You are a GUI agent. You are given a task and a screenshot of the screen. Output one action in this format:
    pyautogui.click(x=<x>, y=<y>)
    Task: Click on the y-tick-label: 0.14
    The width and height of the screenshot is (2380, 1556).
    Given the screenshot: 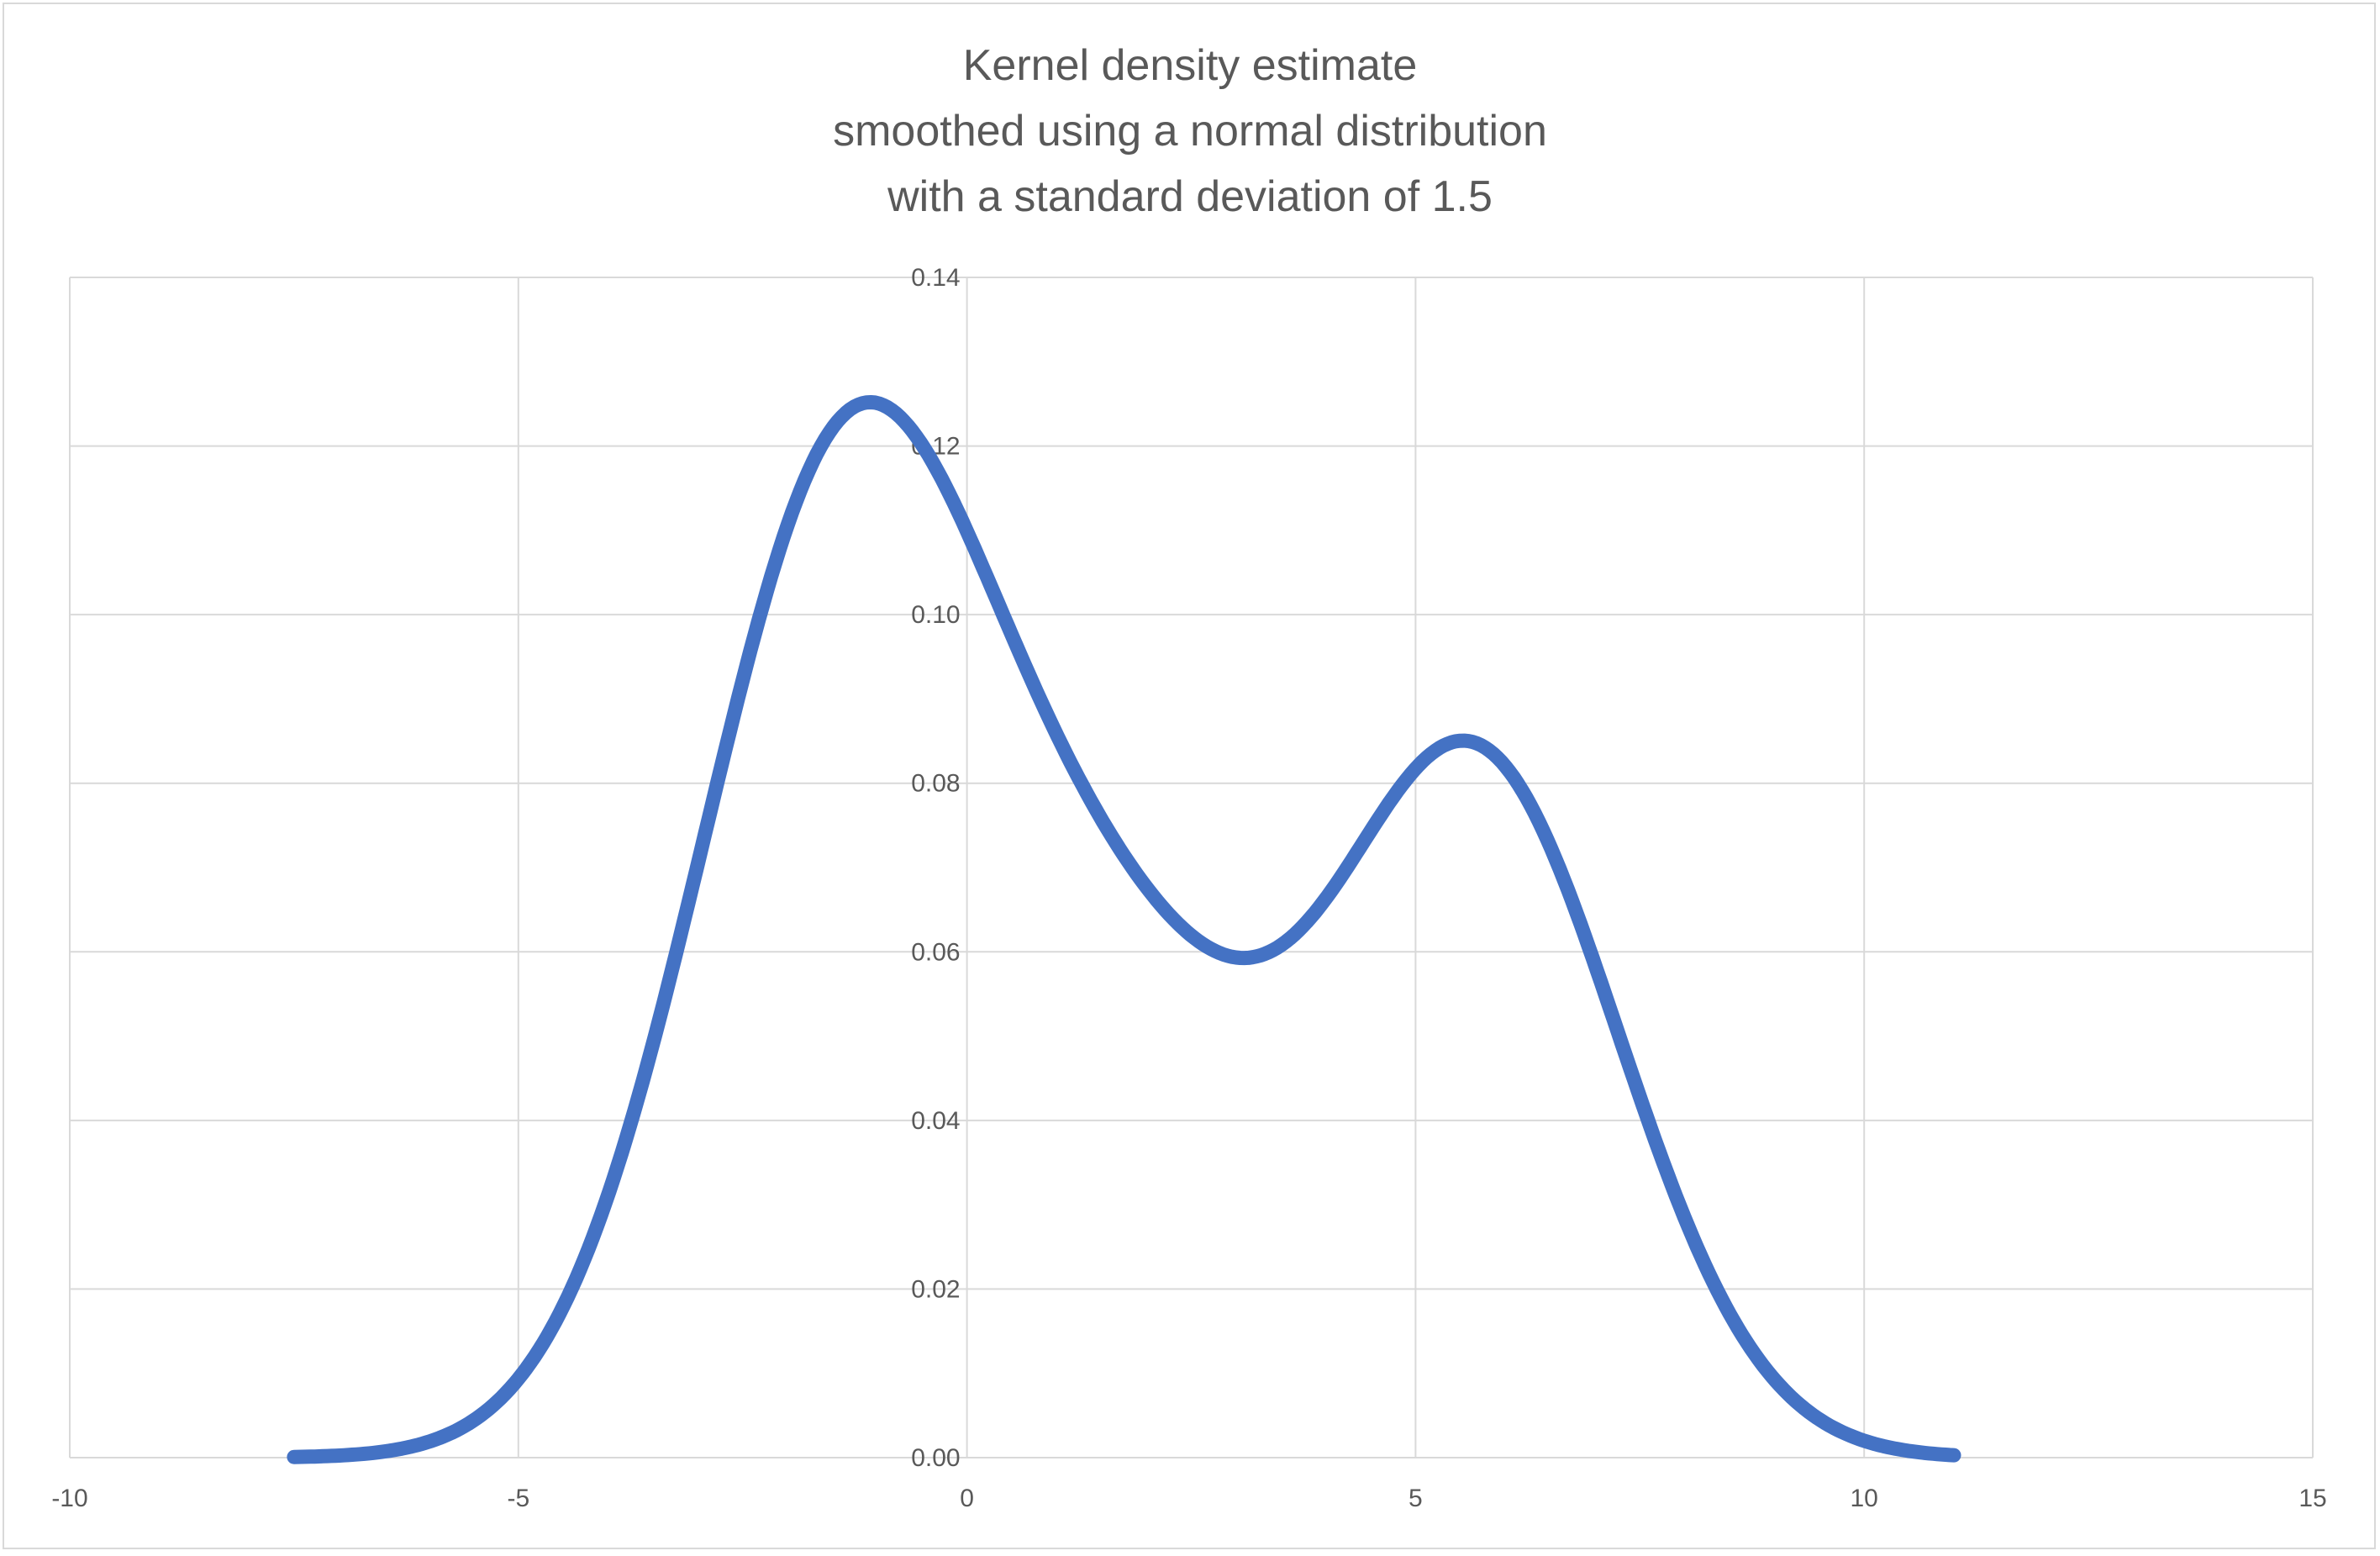 What is the action you would take?
    pyautogui.click(x=935, y=278)
    